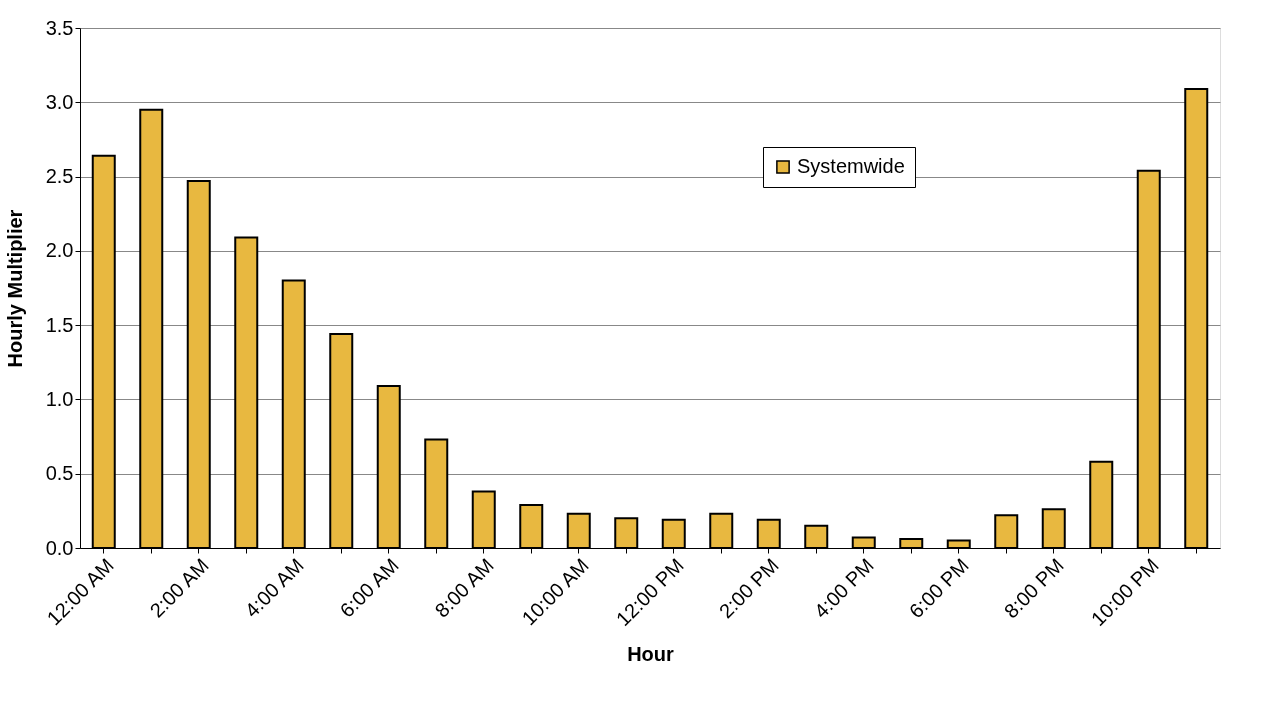  Describe the element at coordinates (938, 588) in the screenshot. I see `x-tick-label: 6:00 PM` at that location.